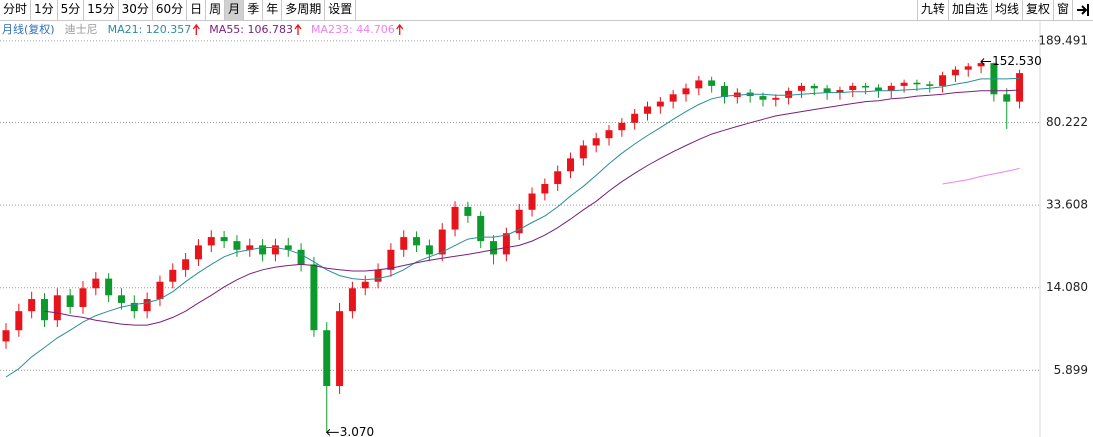  Describe the element at coordinates (1037, 10) in the screenshot. I see `toolbar-button: 复权` at that location.